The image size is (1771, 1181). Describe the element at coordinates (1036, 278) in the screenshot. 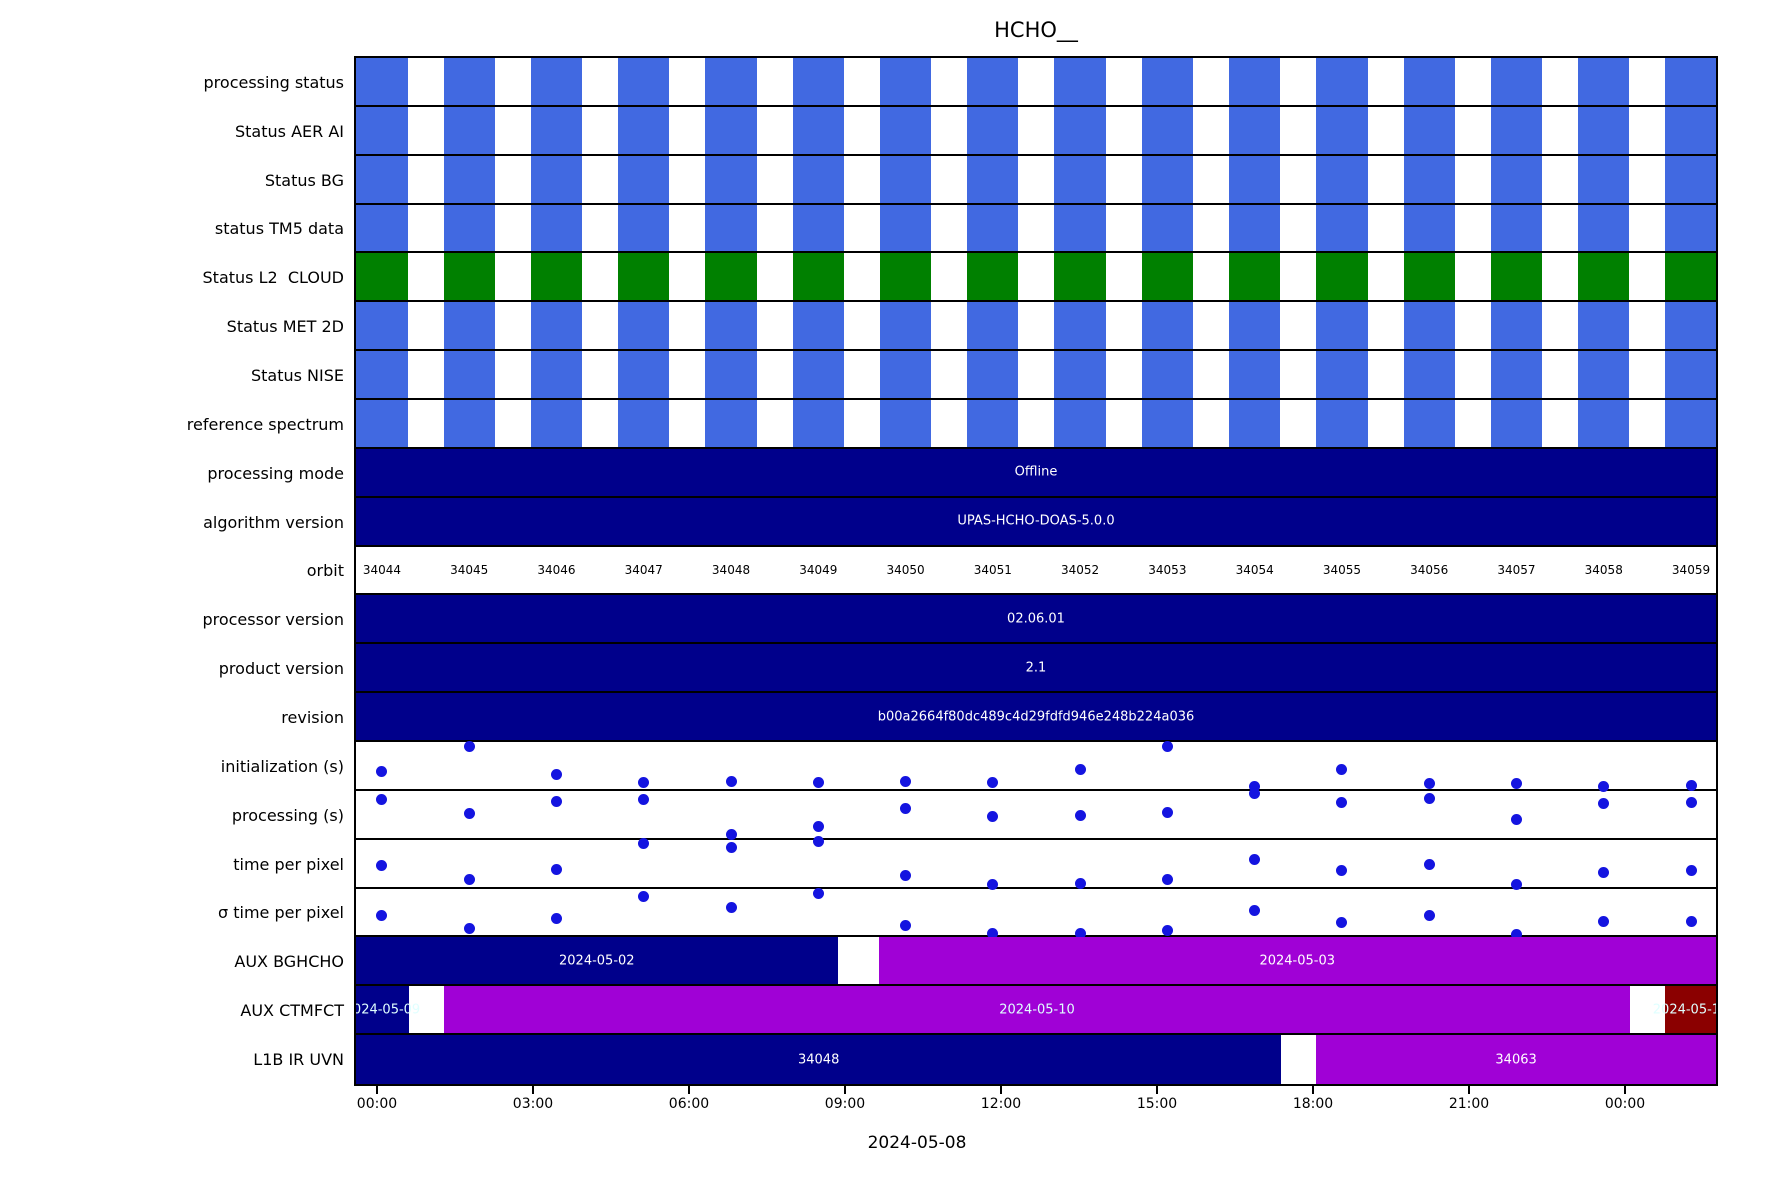

I see `row-status-l2-cloud` at that location.